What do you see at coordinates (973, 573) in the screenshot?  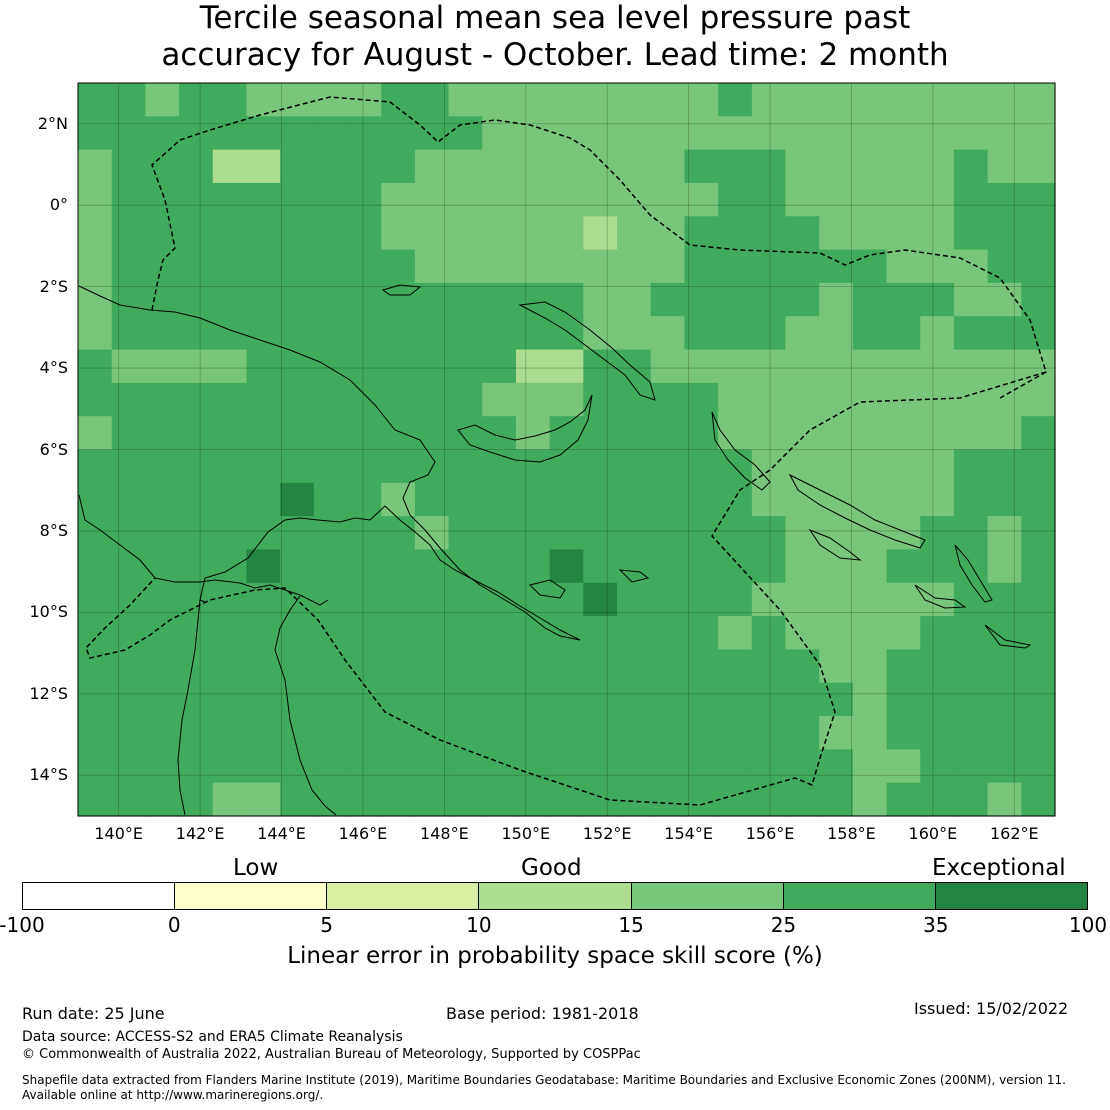 I see `malaita-coast` at bounding box center [973, 573].